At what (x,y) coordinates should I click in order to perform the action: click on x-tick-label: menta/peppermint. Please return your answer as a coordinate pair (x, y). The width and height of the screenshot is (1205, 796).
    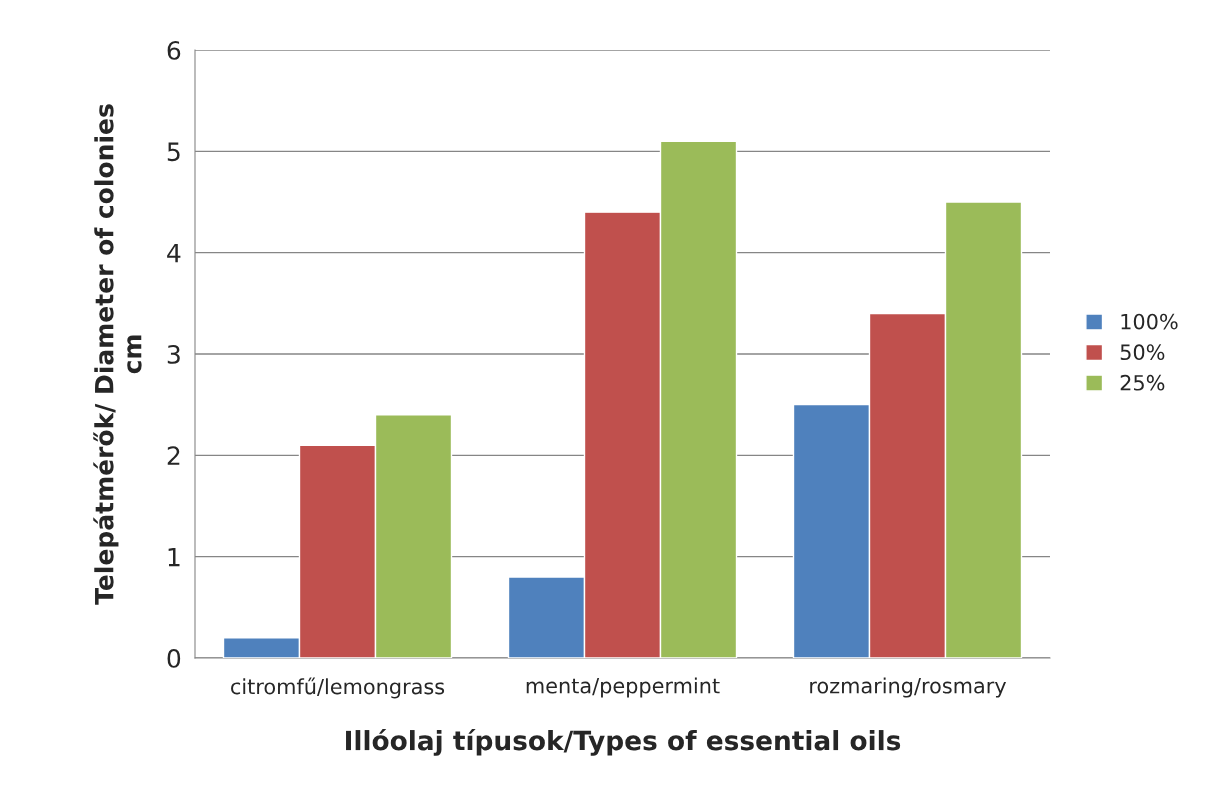
    Looking at the image, I should click on (623, 687).